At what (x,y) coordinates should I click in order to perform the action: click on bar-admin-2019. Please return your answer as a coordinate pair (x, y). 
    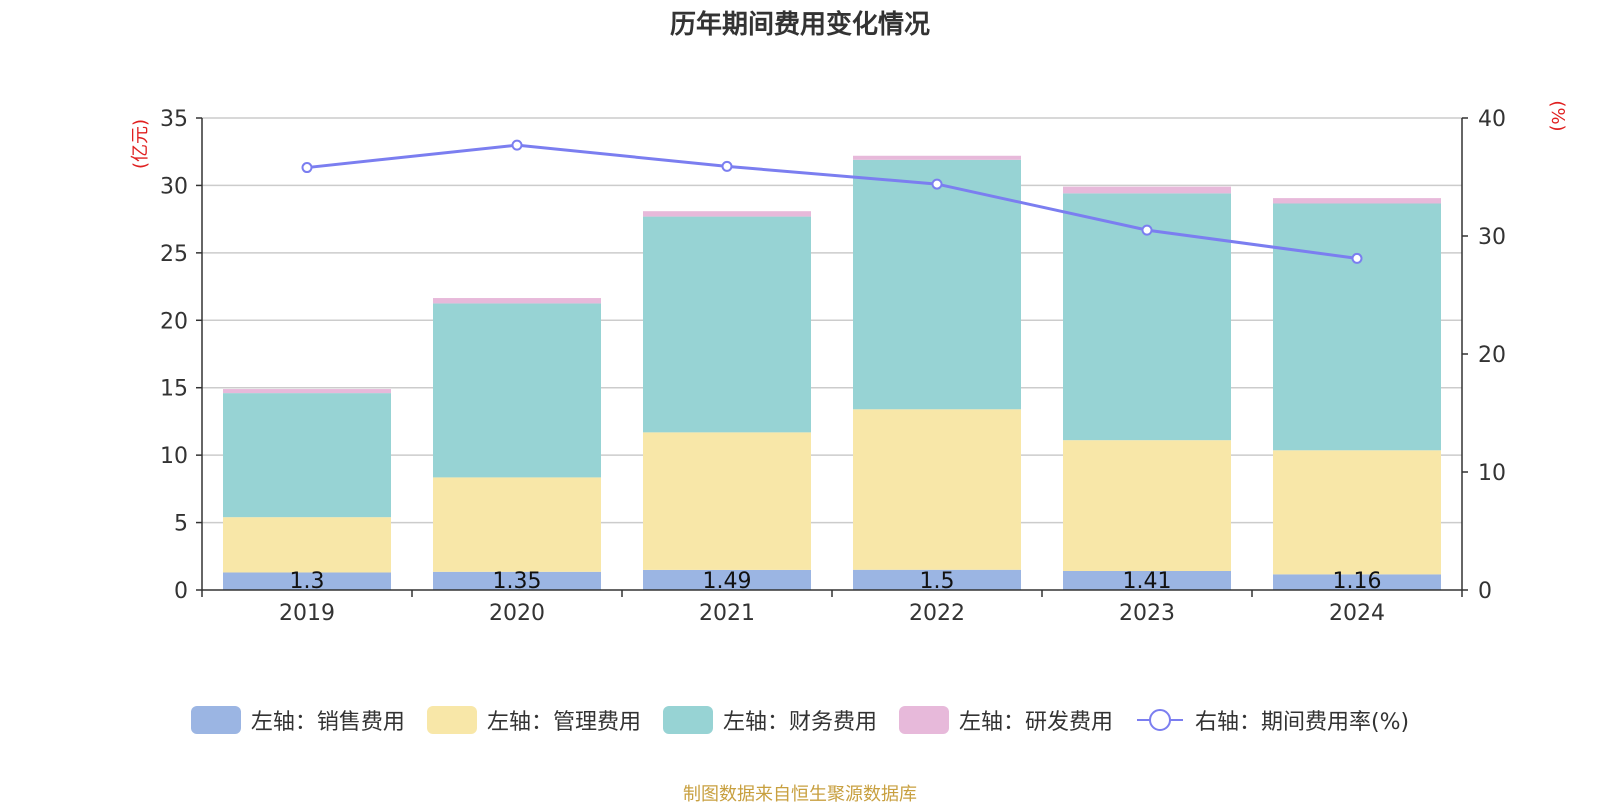
    Looking at the image, I should click on (307, 545).